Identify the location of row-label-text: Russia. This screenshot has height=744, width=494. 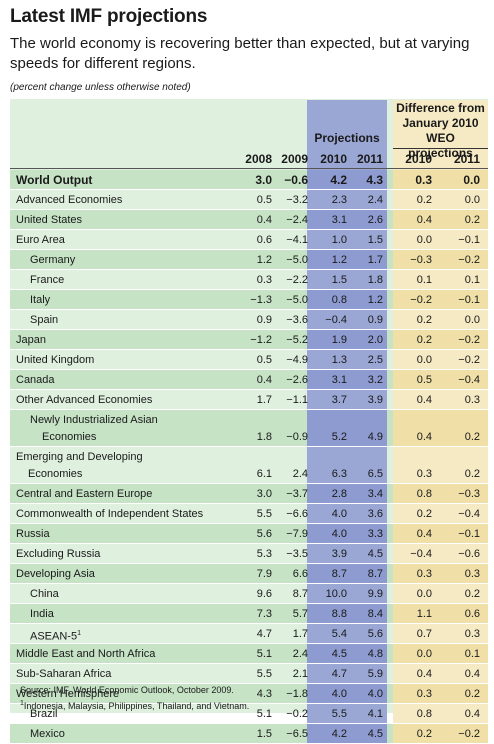
(33, 534).